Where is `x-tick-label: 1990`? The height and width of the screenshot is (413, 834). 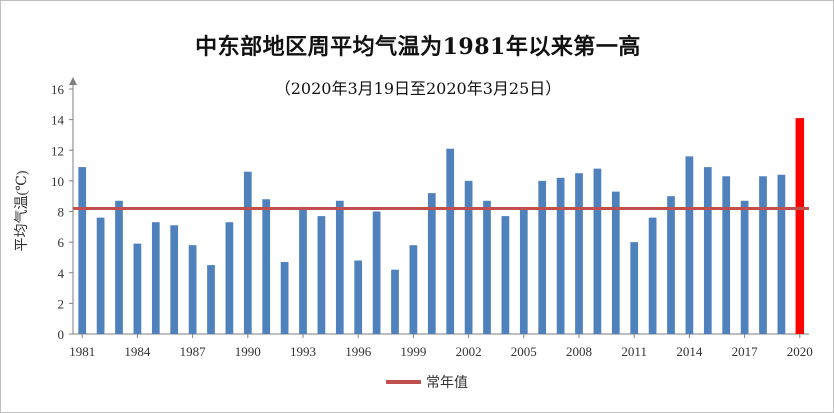 x-tick-label: 1990 is located at coordinates (248, 351).